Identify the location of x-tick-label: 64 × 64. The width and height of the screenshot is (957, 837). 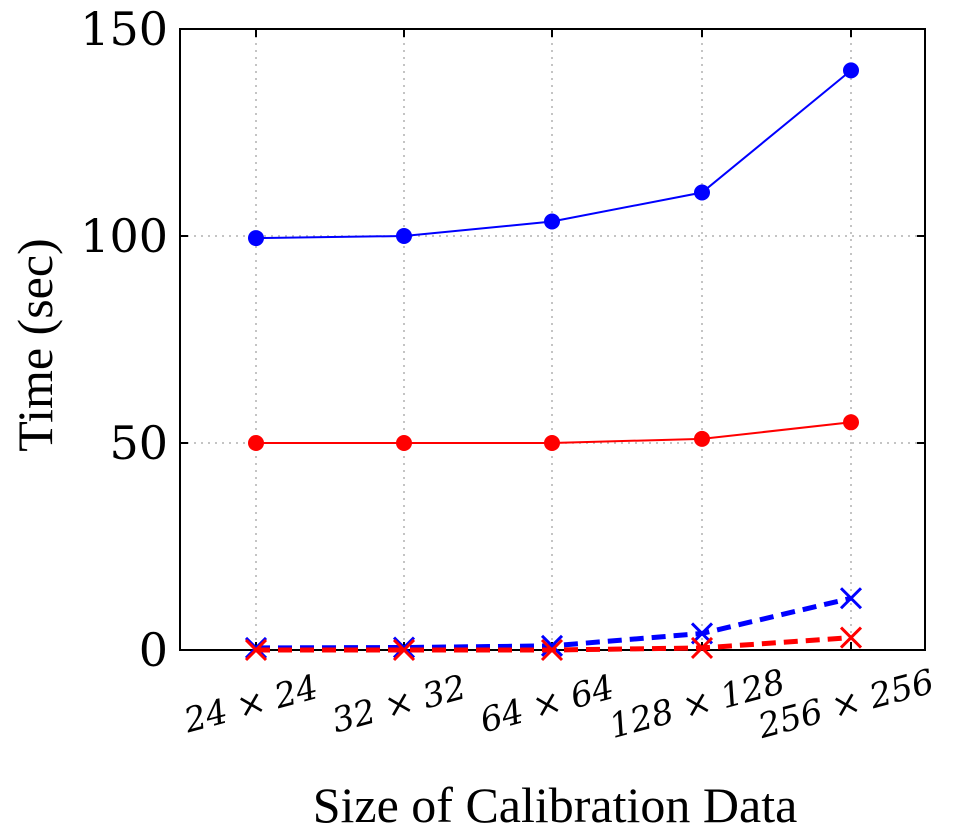
(547, 704).